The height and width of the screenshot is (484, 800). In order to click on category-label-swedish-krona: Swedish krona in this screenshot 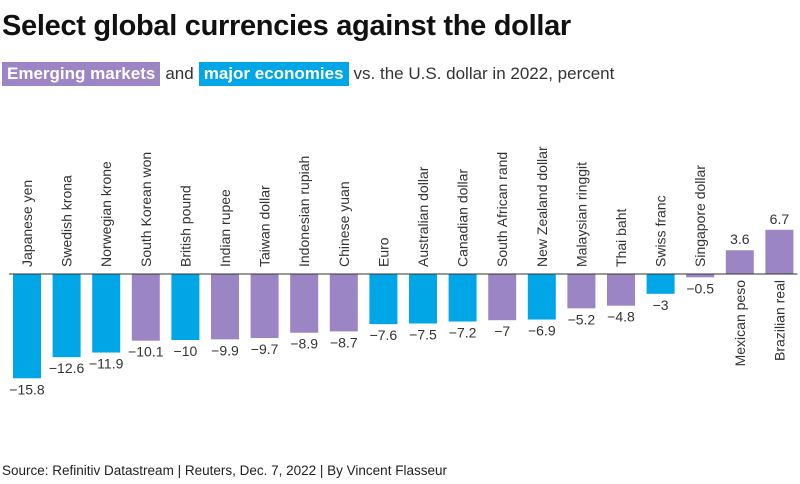, I will do `click(67, 221)`.